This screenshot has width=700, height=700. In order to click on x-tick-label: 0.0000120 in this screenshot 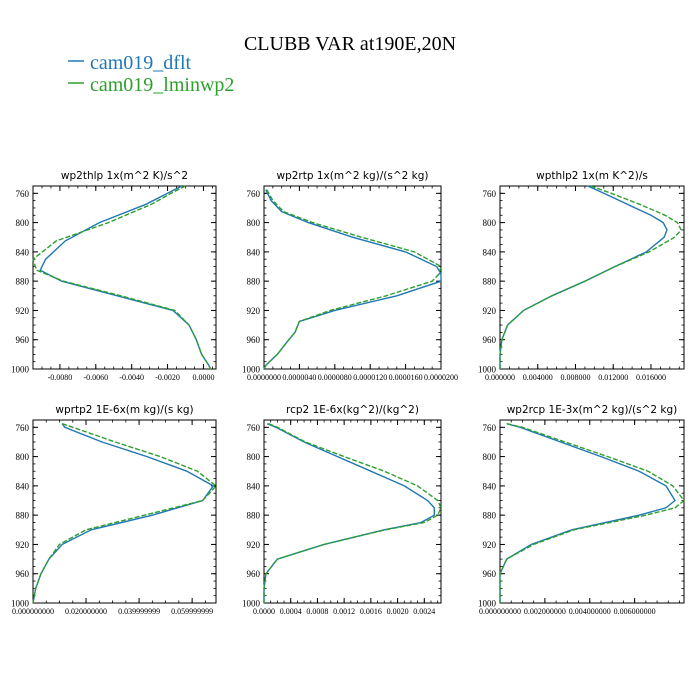, I will do `click(370, 377)`.